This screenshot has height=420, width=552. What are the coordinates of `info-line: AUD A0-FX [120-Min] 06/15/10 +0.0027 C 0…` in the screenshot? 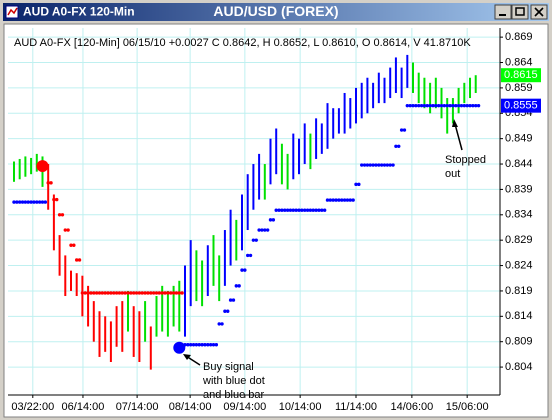 It's located at (242, 43).